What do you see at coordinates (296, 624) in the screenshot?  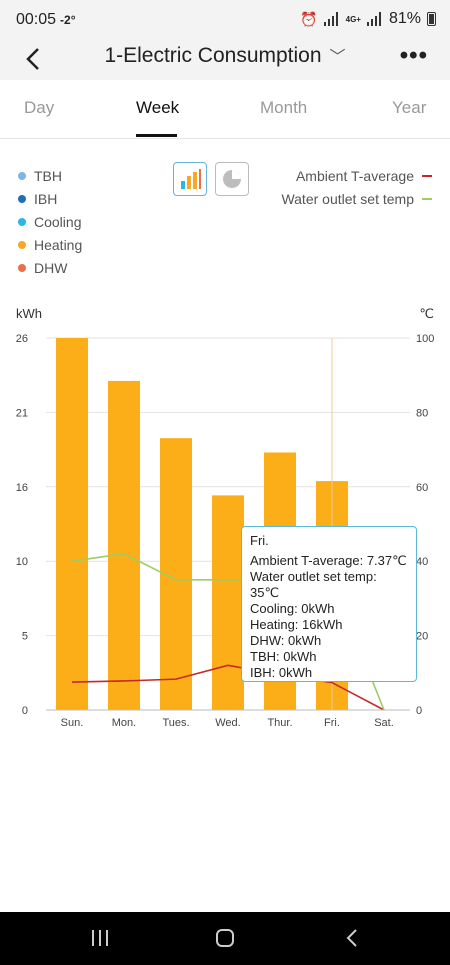 I see `tooltip-line: Heating: 16kWh` at bounding box center [296, 624].